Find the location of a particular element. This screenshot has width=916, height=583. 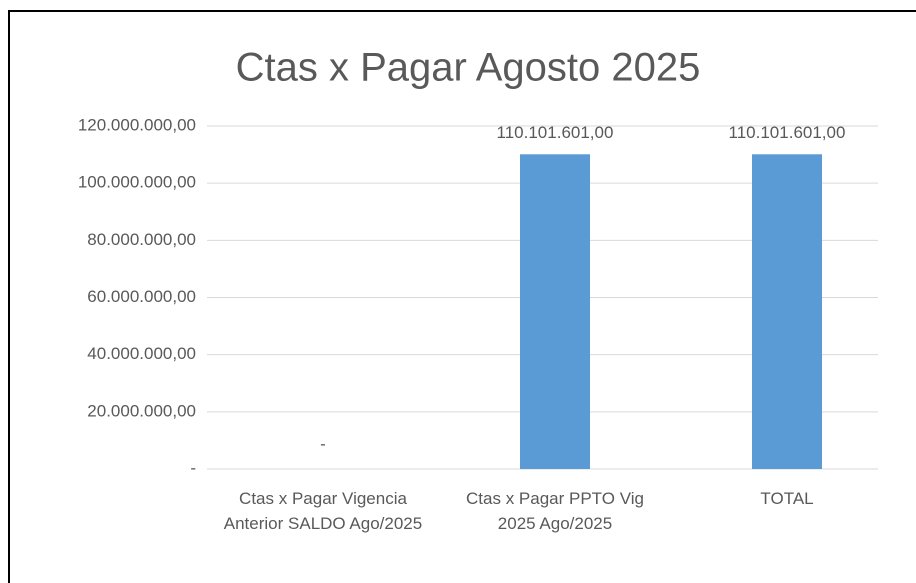

y-tick-label: 40.000.000,00 is located at coordinates (141, 353).